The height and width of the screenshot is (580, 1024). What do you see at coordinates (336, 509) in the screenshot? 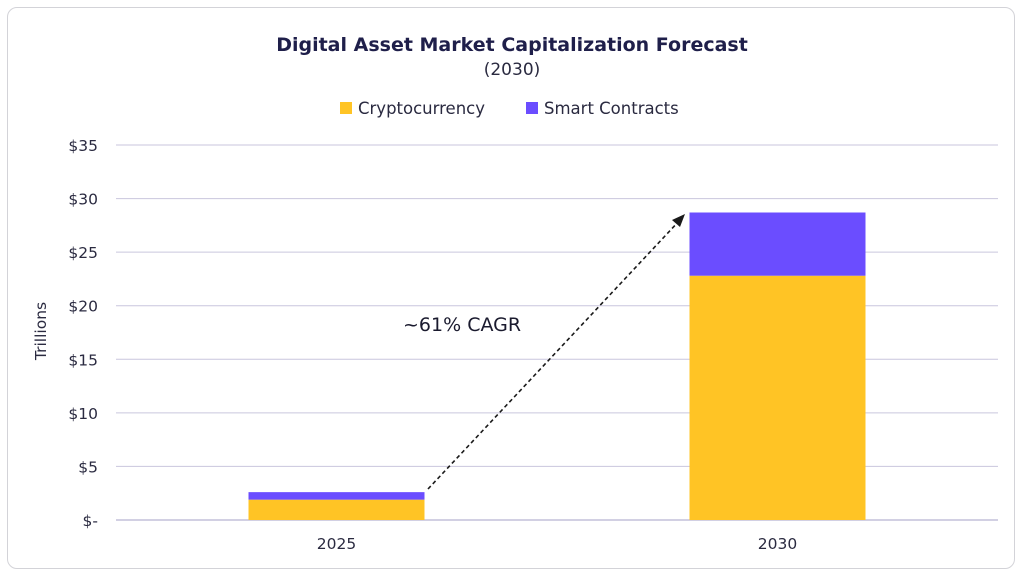
I see `bar-cryptocurrency-2025` at bounding box center [336, 509].